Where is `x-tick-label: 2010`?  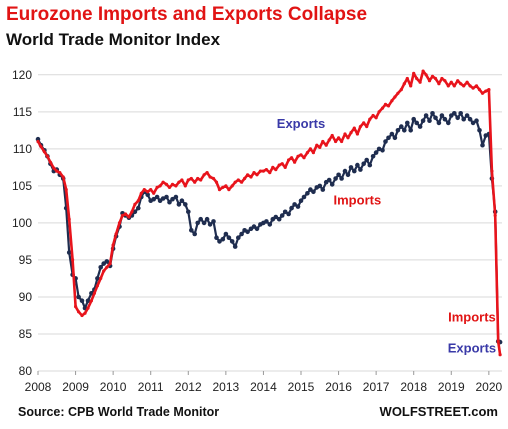 x-tick-label: 2010 is located at coordinates (113, 387).